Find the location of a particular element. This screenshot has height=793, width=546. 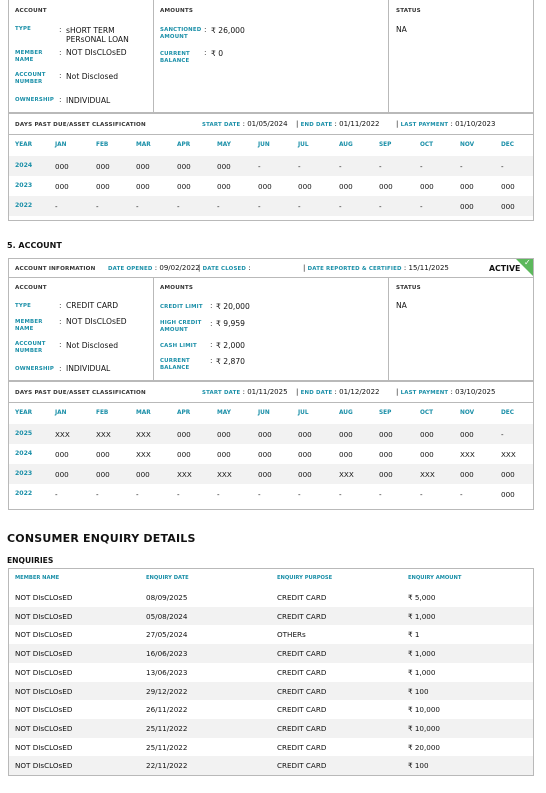

enquiry-cell: 27/05/2024 is located at coordinates (167, 635).